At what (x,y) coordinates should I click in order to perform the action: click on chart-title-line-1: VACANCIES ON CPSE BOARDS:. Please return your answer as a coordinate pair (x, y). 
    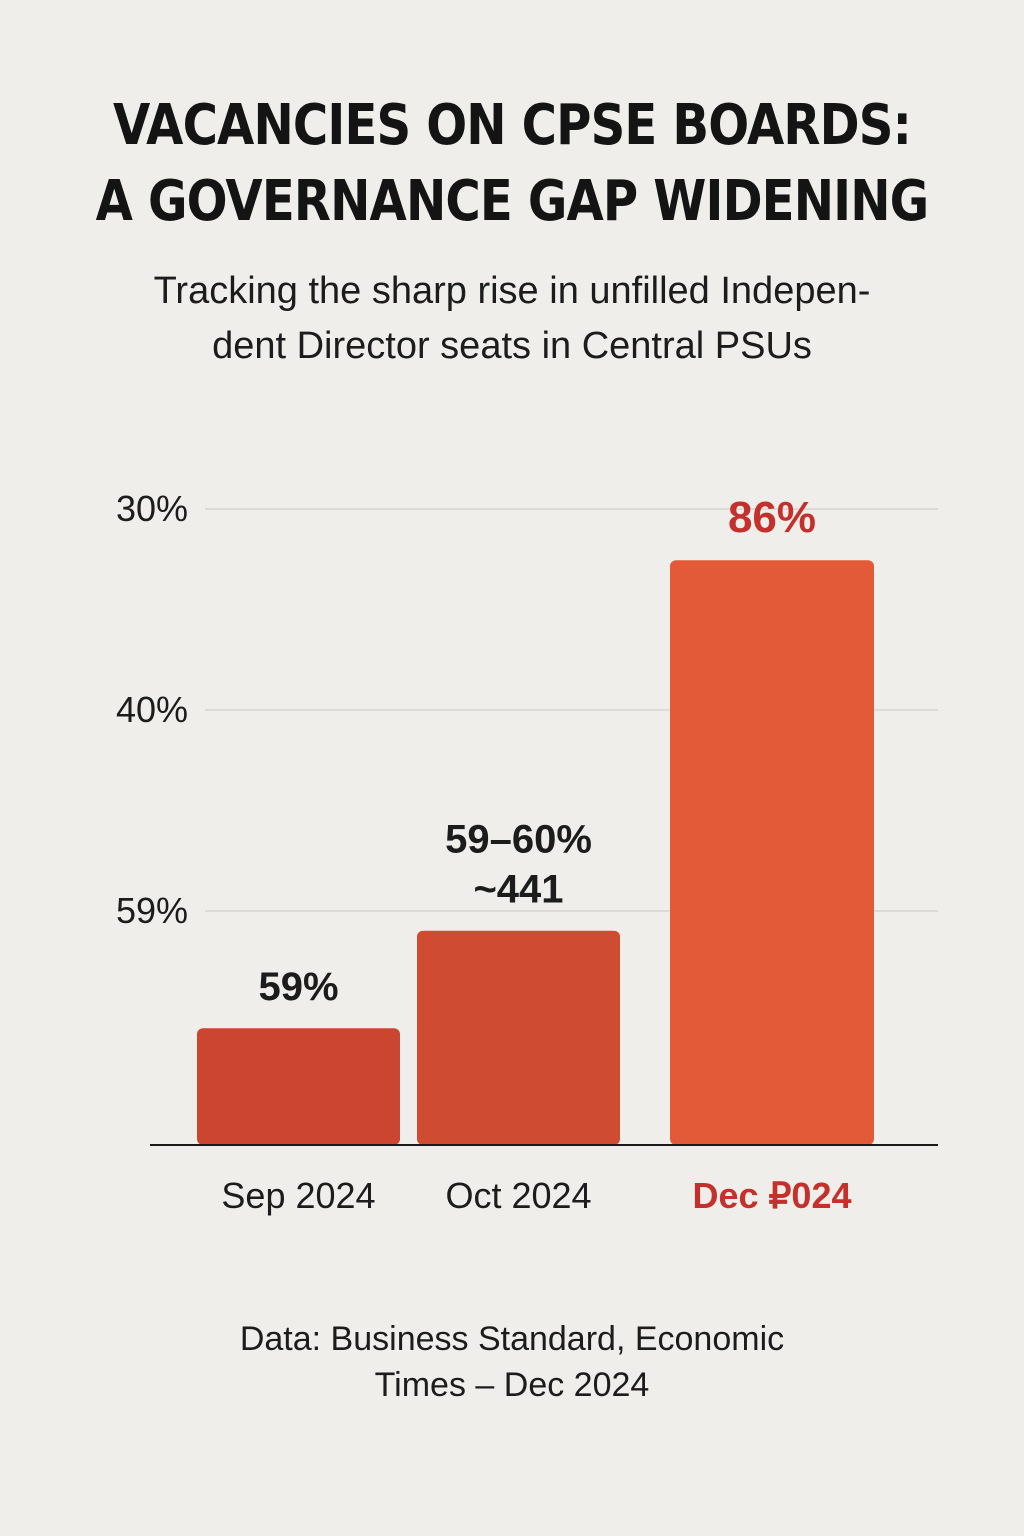
    Looking at the image, I should click on (512, 125).